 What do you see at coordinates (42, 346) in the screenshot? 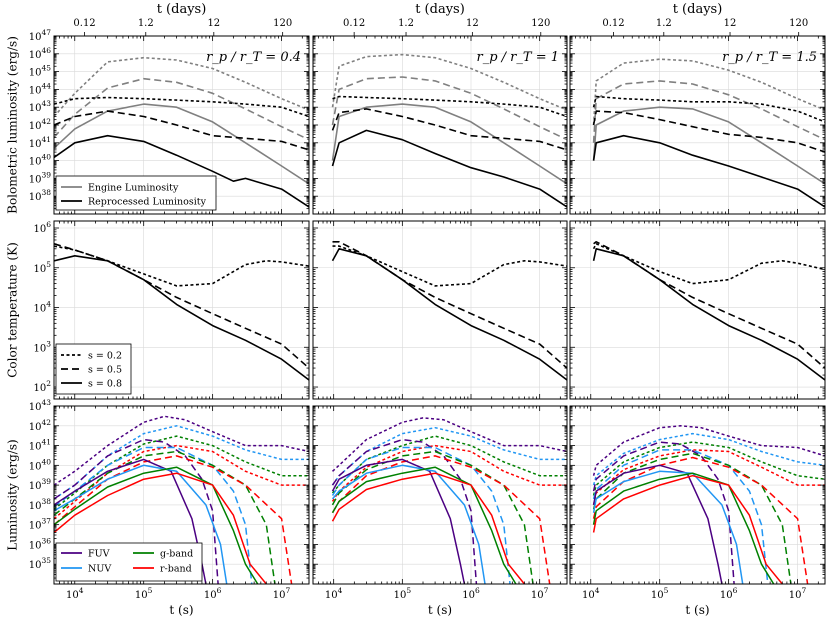
I see `y-tick-label: 10³` at bounding box center [42, 346].